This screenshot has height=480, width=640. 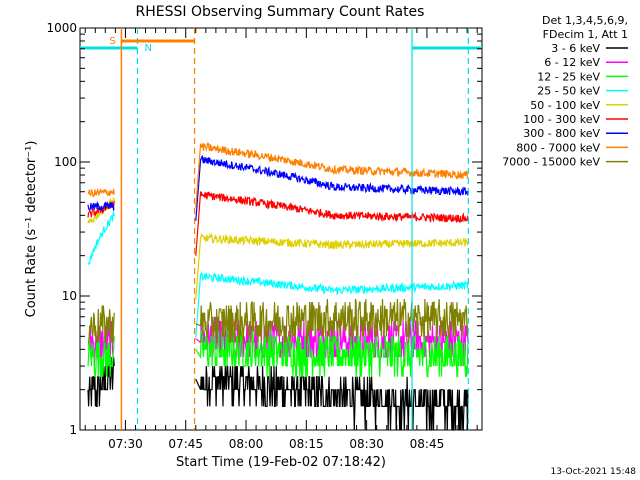 I want to click on legend-header: Det 1,3,4,5,6,9,, so click(x=585, y=20).